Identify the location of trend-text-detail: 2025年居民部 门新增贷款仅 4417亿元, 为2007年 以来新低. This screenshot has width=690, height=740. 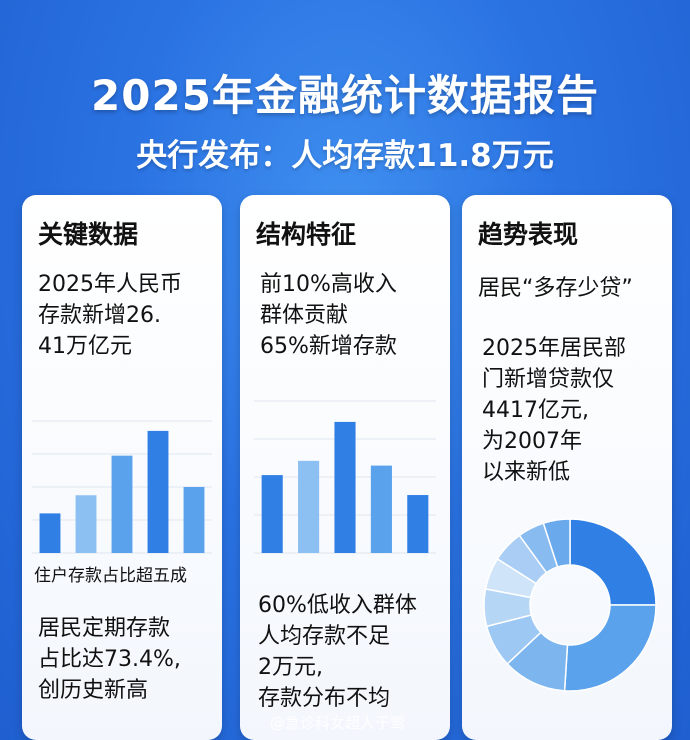
(554, 410).